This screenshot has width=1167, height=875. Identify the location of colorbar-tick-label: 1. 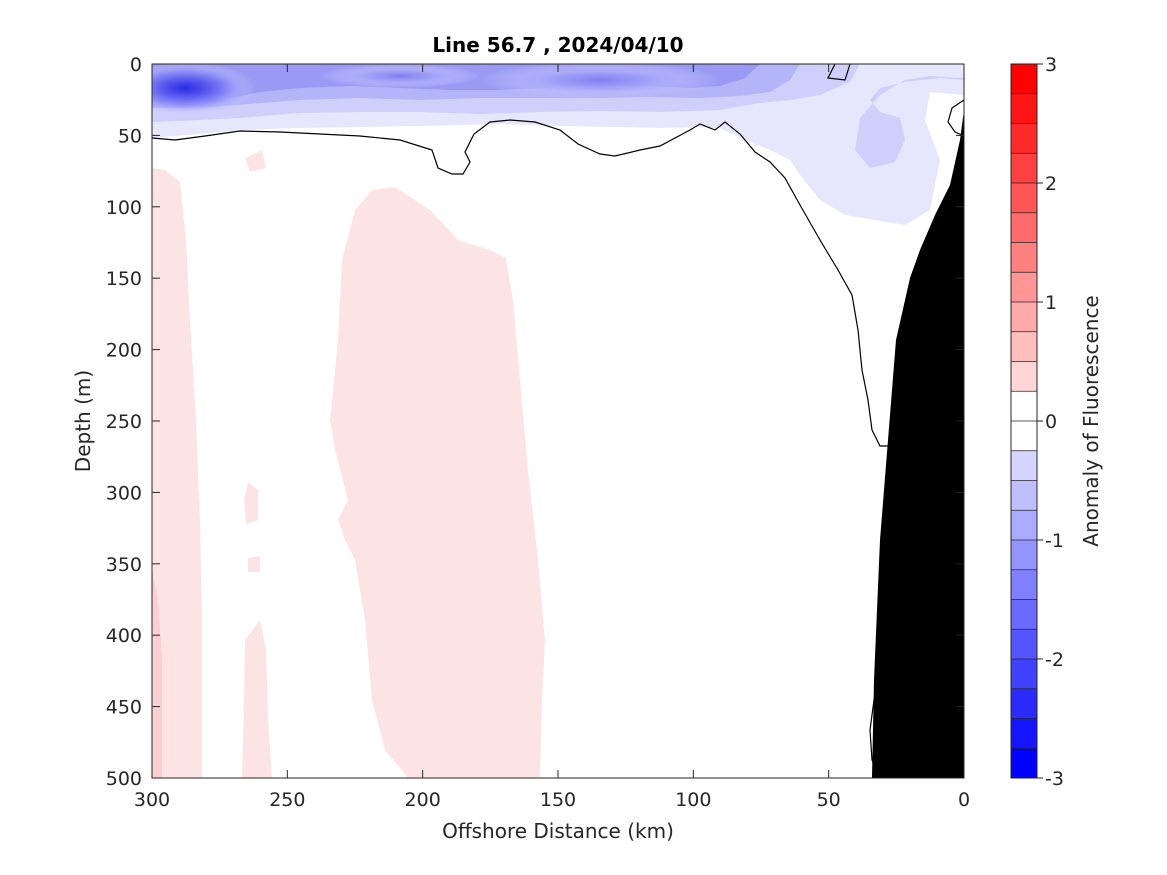
(1051, 303).